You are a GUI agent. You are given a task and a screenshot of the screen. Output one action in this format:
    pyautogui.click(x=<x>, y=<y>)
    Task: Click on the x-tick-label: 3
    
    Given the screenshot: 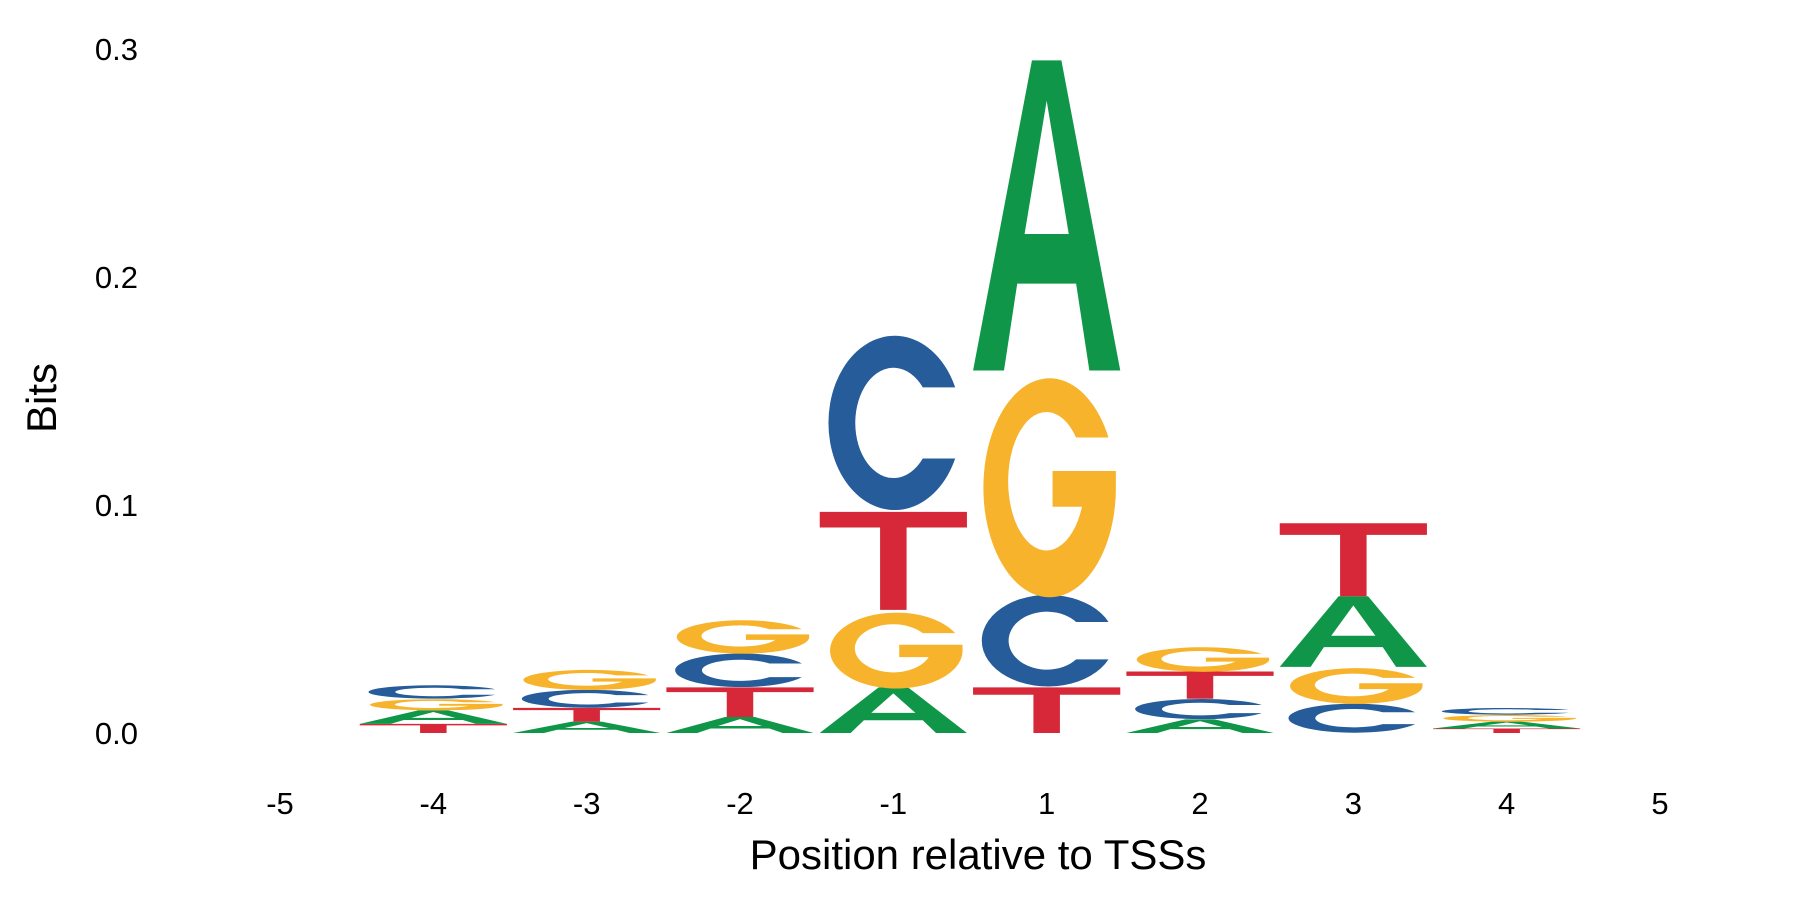 What is the action you would take?
    pyautogui.click(x=1353, y=803)
    